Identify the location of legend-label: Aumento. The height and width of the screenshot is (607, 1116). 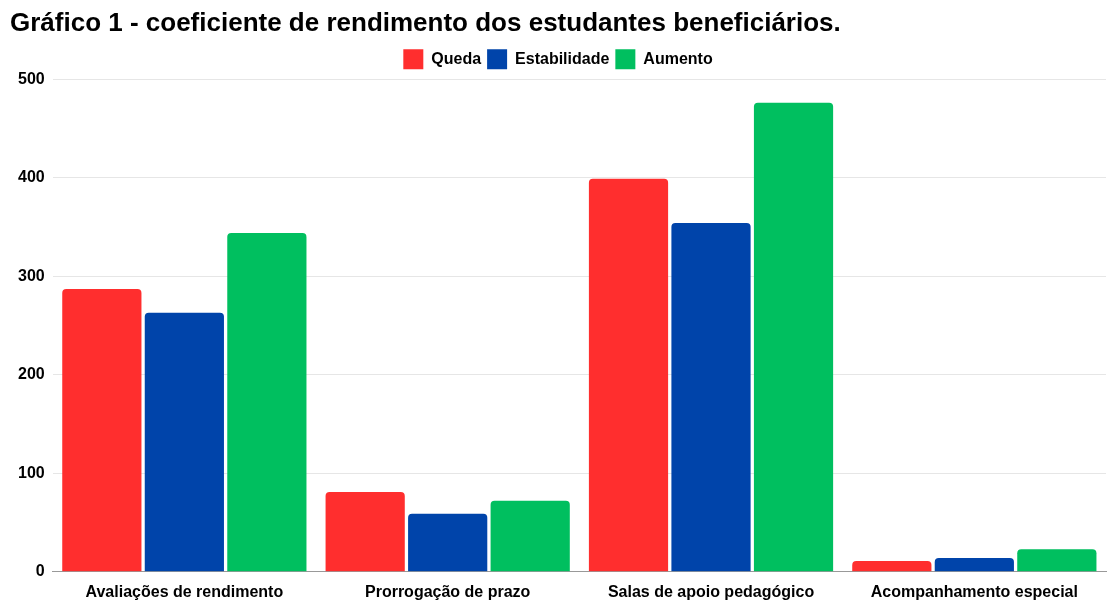
(678, 58).